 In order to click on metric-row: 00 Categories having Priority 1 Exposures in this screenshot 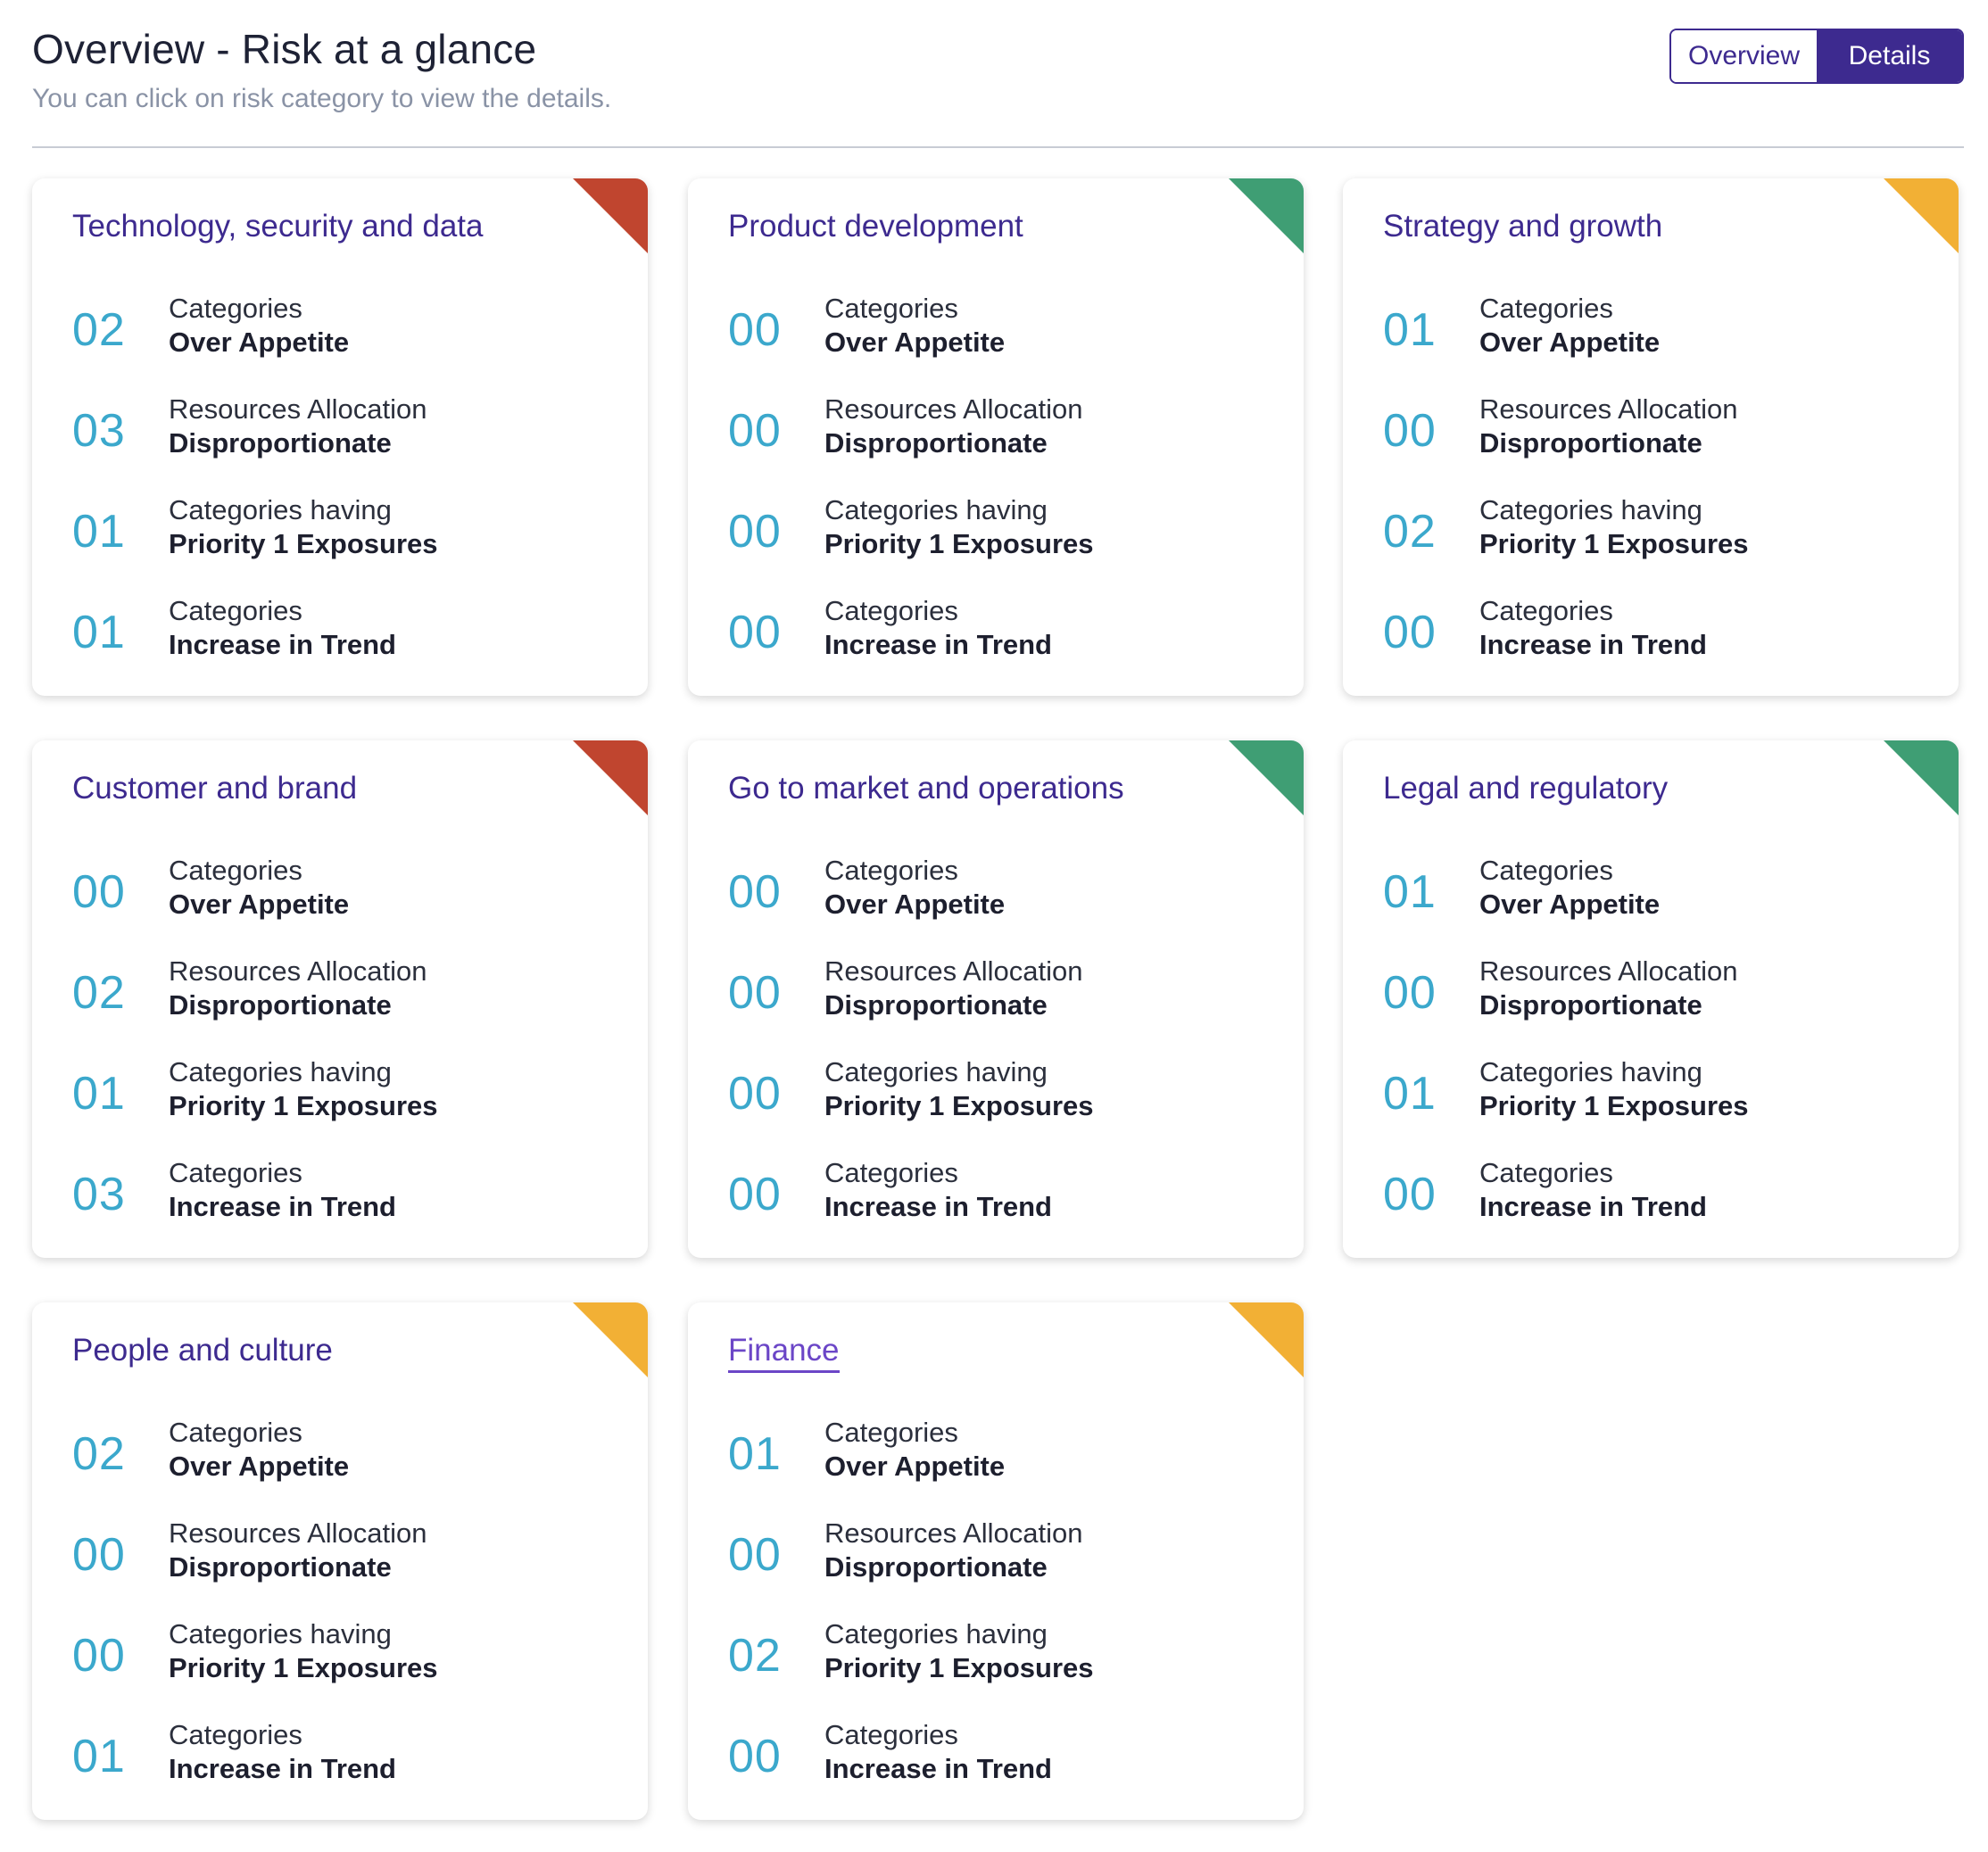, I will do `click(1004, 544)`.